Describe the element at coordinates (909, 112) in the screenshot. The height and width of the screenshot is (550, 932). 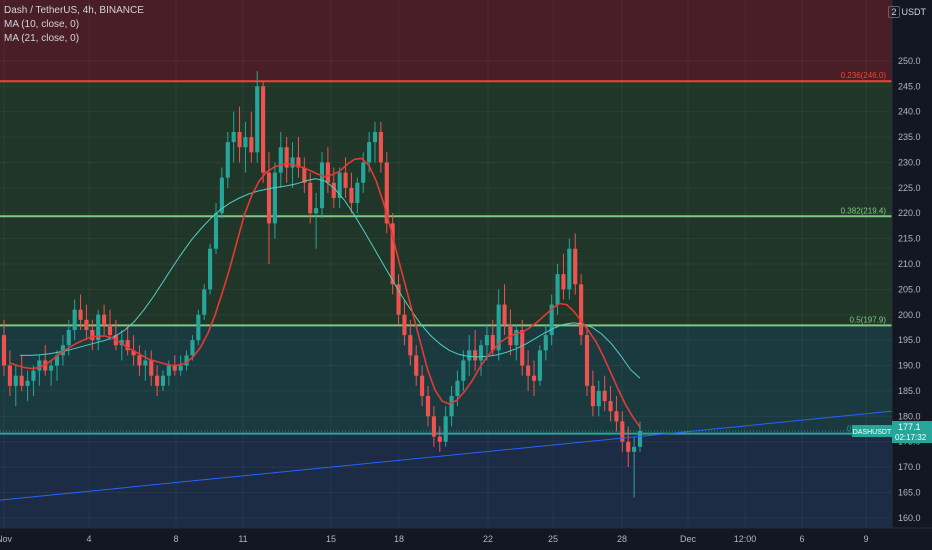
I see `price-tick-label: 240.0` at that location.